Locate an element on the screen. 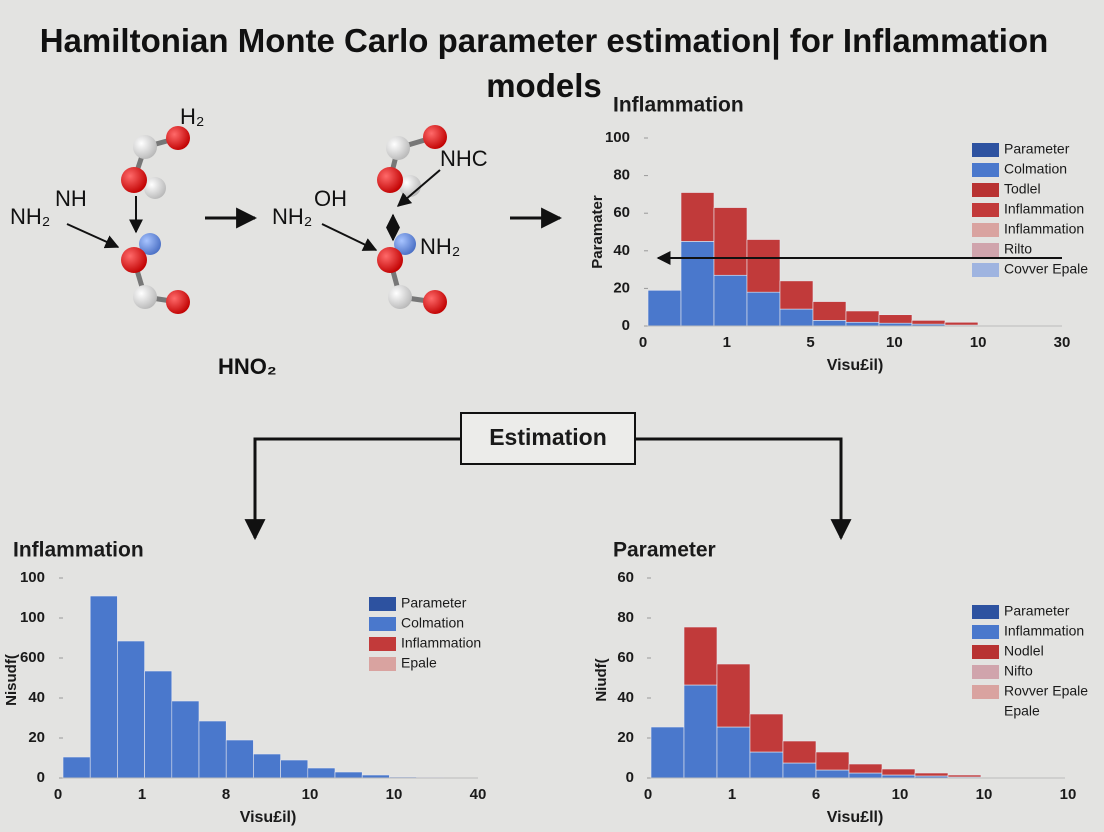 This screenshot has height=832, width=1104. legend-label: Covver Epale is located at coordinates (1046, 269).